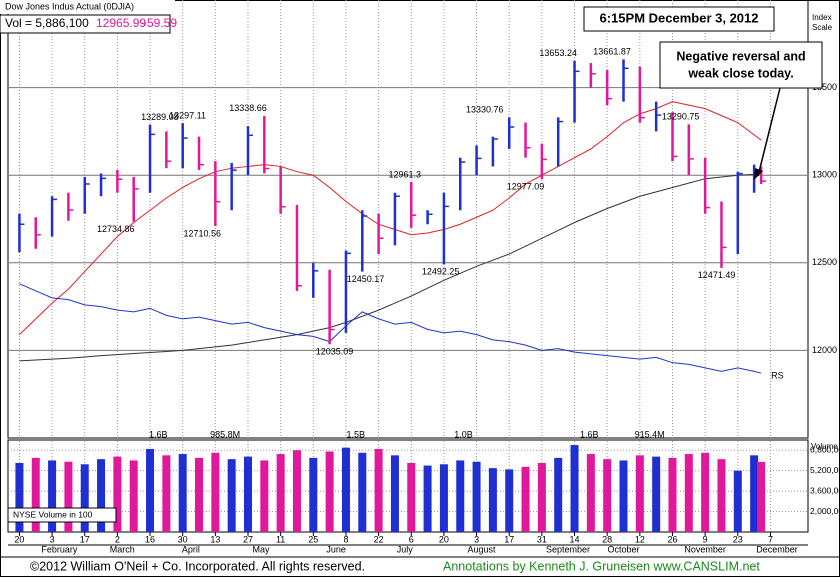 Image resolution: width=840 pixels, height=582 pixels. What do you see at coordinates (740, 56) in the screenshot?
I see `callout: Negative reversal and` at bounding box center [740, 56].